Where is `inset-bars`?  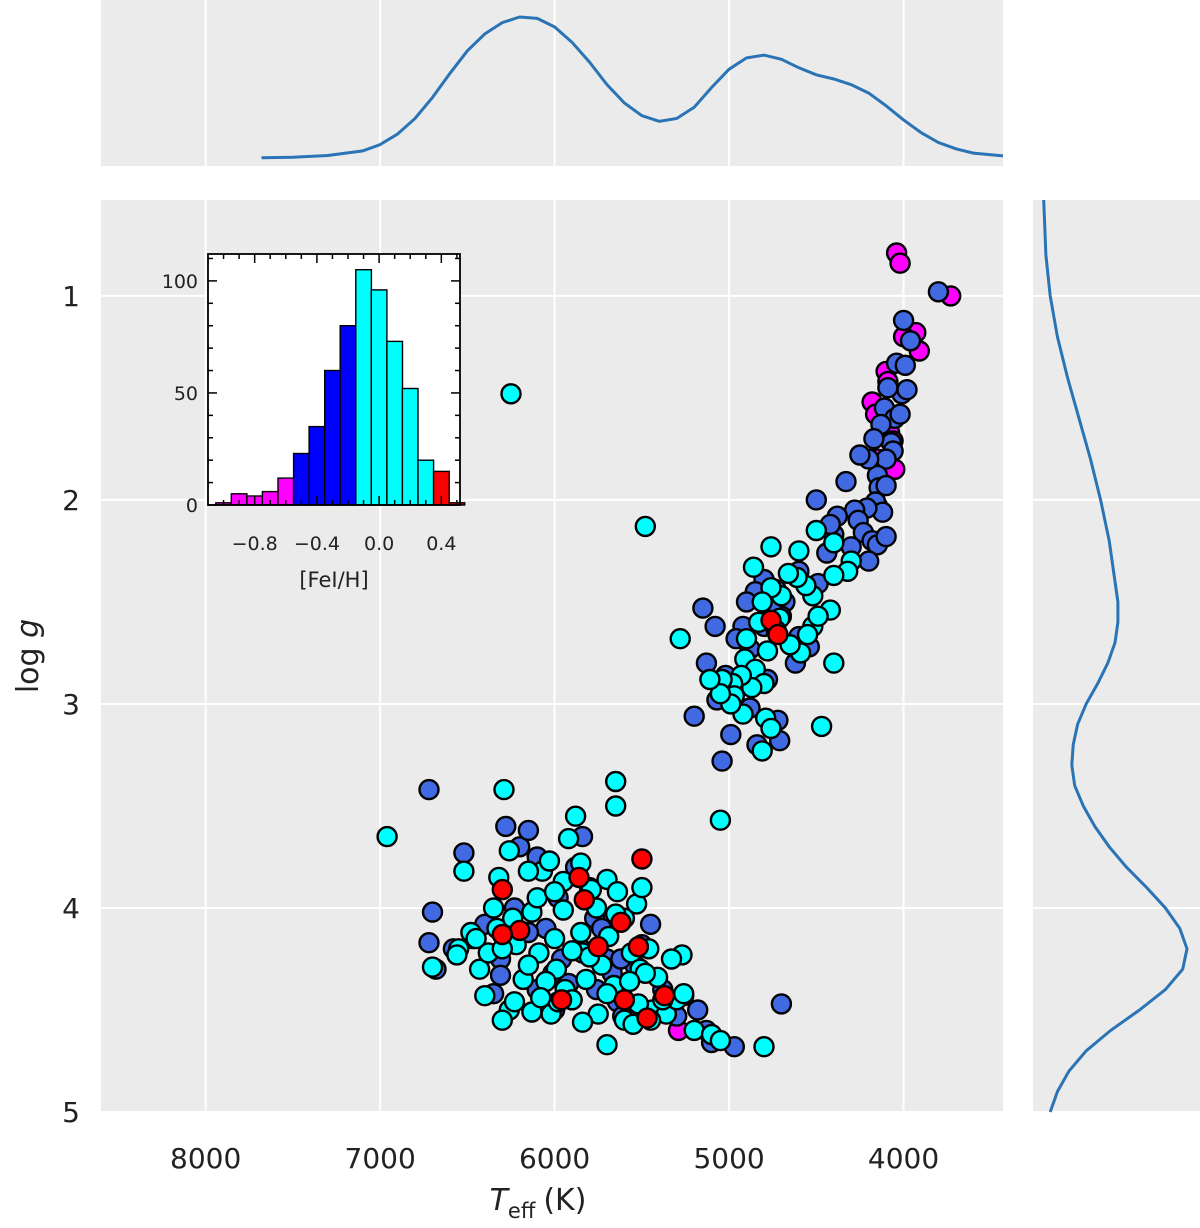
inset-bars is located at coordinates (340, 387).